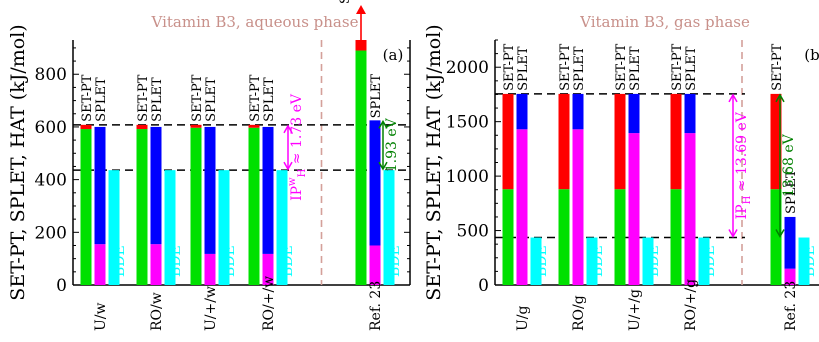 The height and width of the screenshot is (342, 819). What do you see at coordinates (467, 68) in the screenshot?
I see `y-tick-label: 2000` at bounding box center [467, 68].